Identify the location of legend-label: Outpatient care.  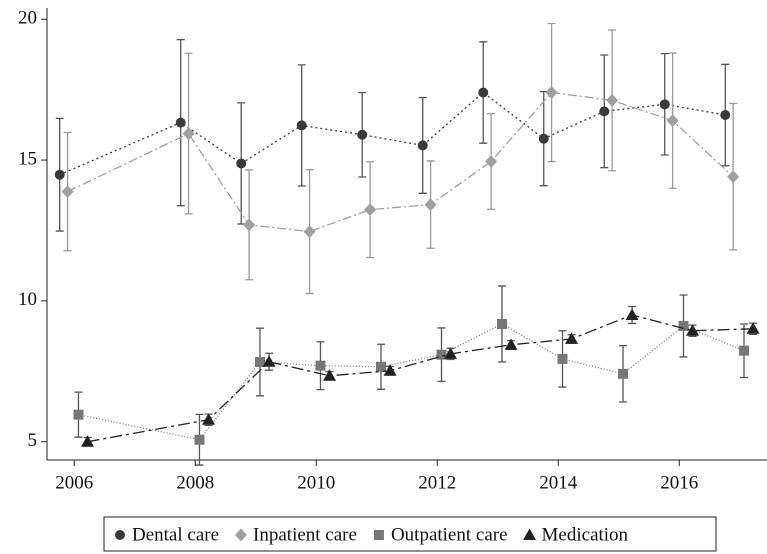
(449, 534).